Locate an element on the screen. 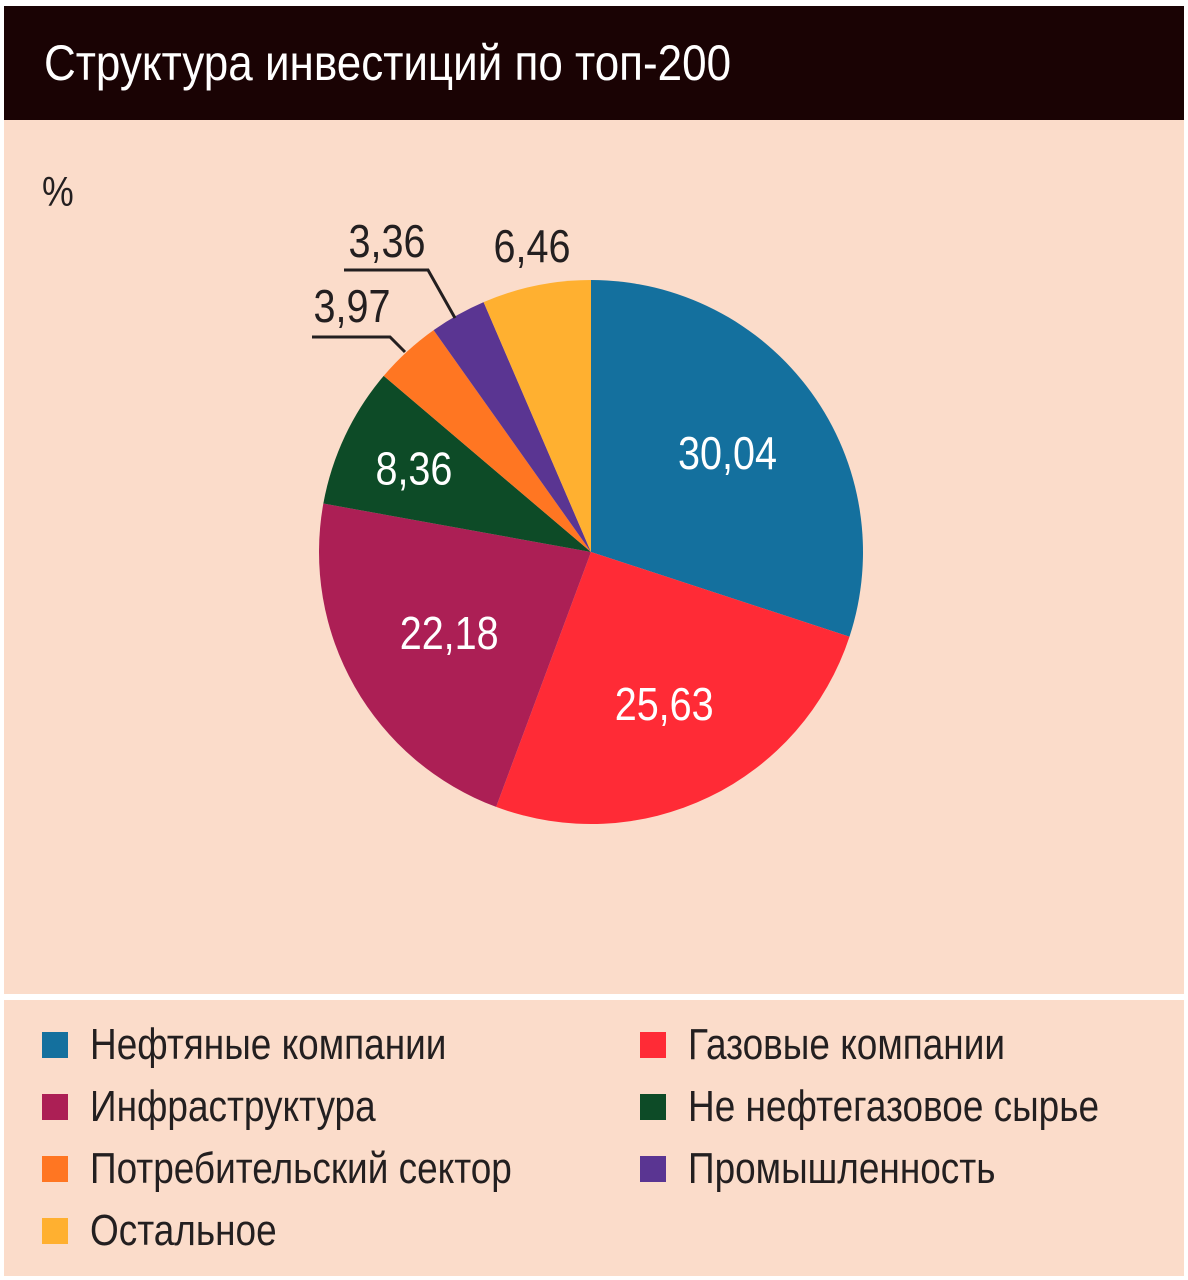 This screenshot has height=1280, width=1188. legend-label: Не нефтегазовое сырье is located at coordinates (894, 1106).